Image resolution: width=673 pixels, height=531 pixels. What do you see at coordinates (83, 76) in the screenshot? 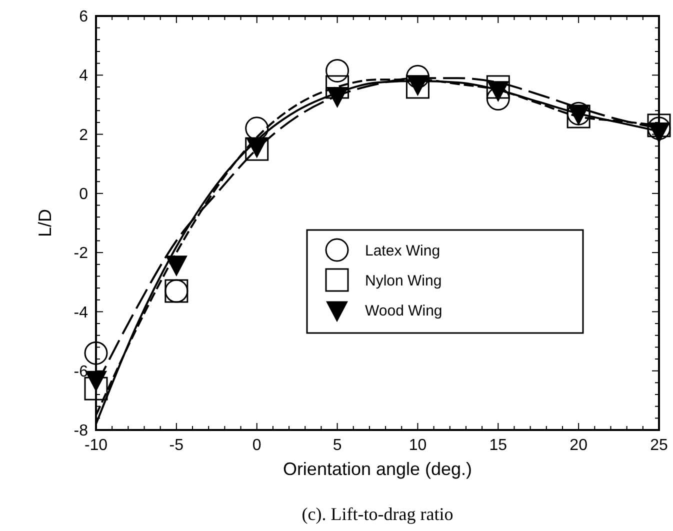
I see `y-tick-label: 4` at bounding box center [83, 76].